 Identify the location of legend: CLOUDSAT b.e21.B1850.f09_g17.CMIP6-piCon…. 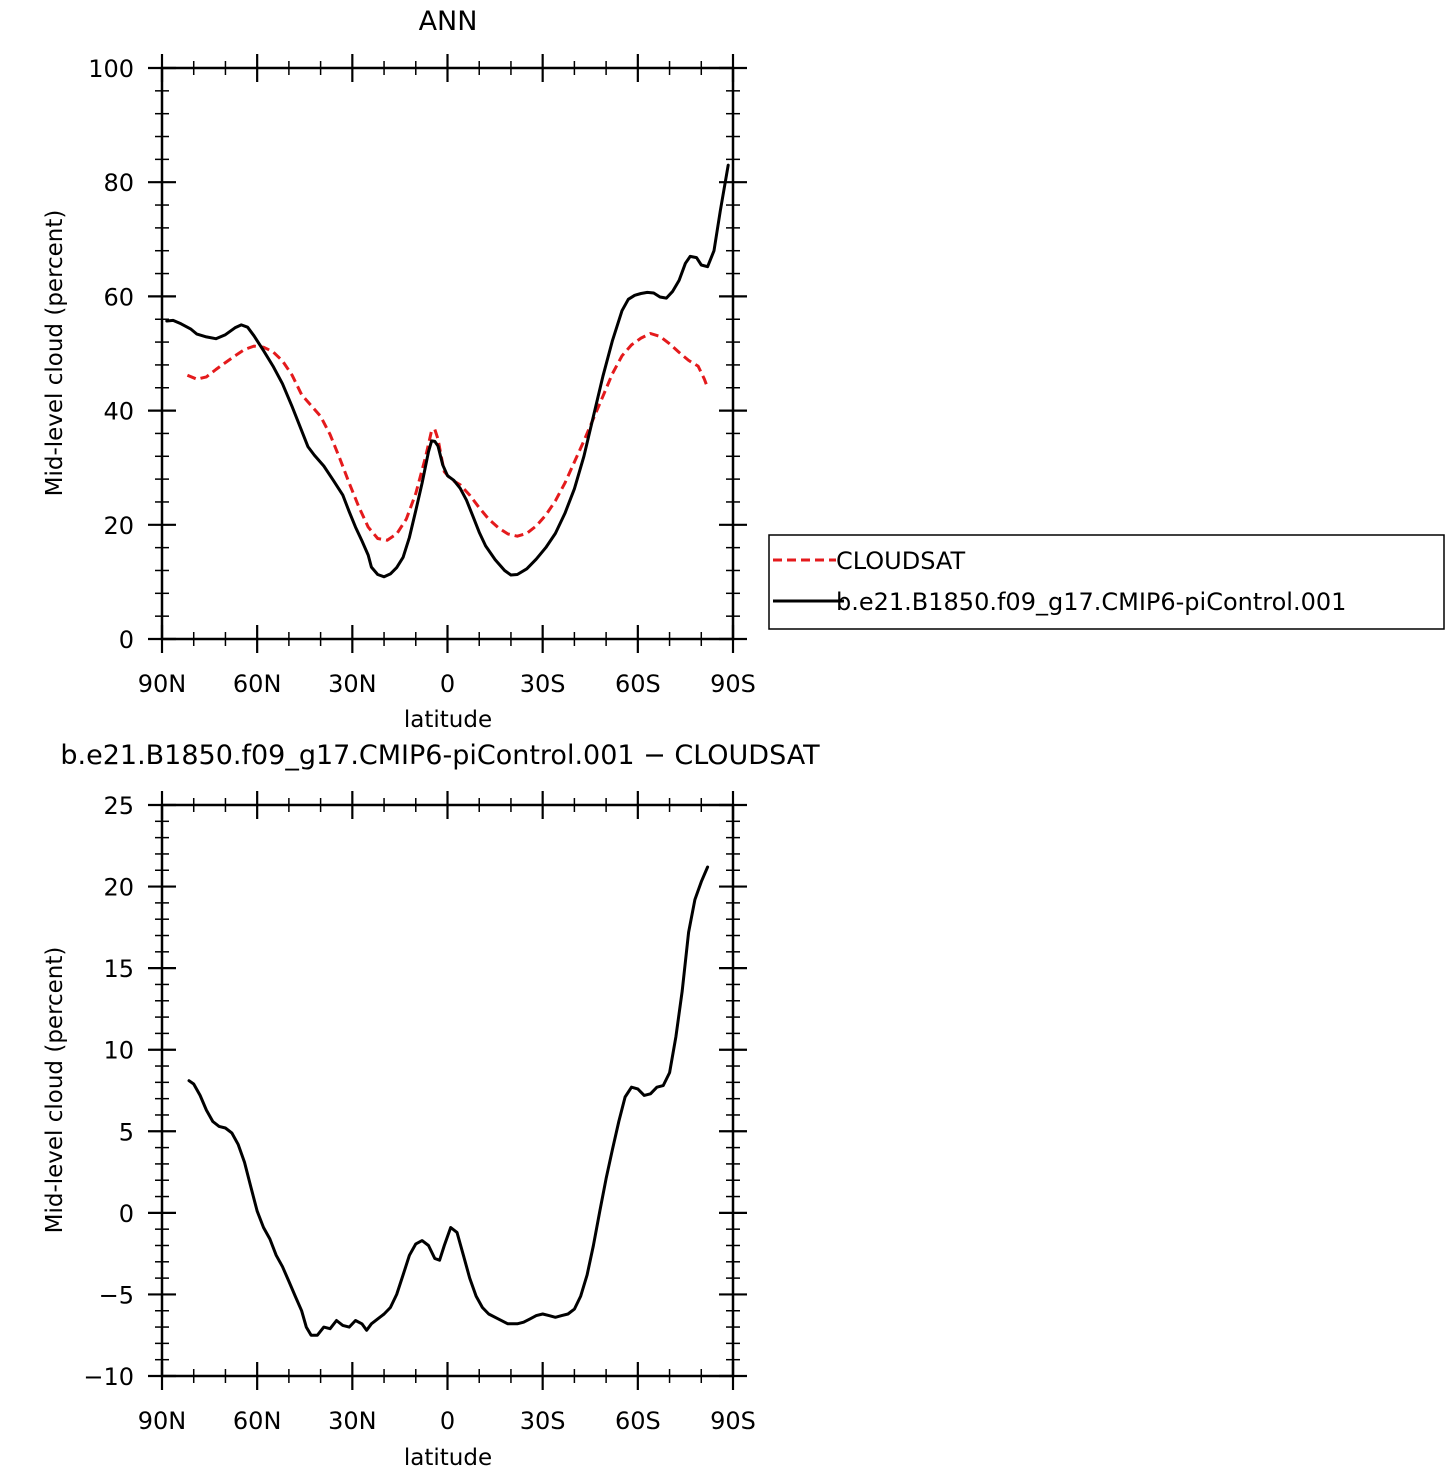
(1106, 582).